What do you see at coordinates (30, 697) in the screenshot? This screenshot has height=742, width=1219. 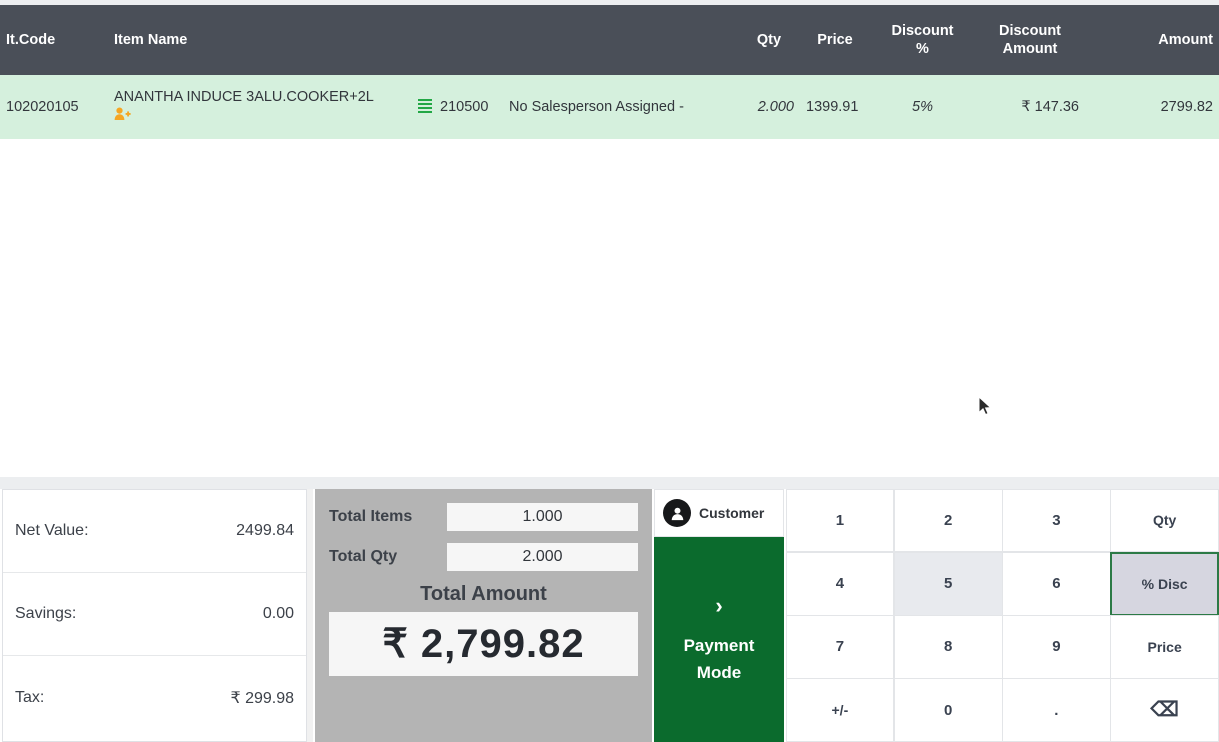 I see `tax-label: Tax:` at bounding box center [30, 697].